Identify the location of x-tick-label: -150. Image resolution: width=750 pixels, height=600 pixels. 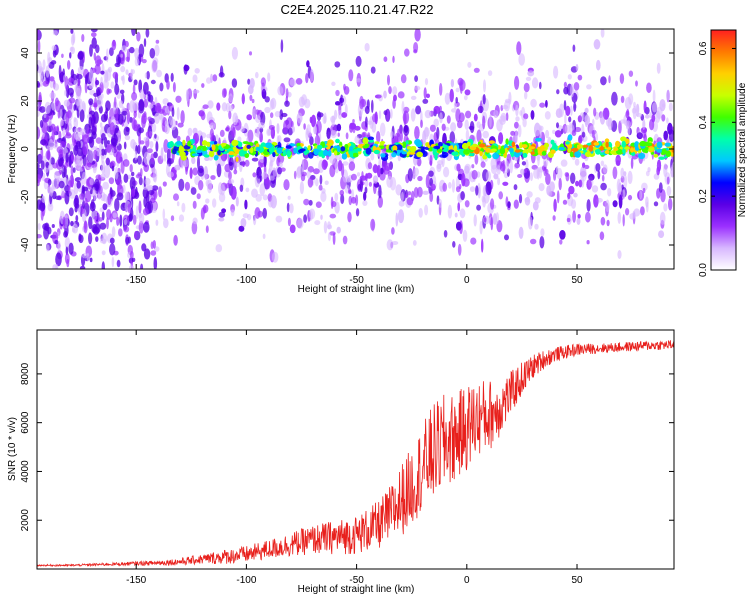
(136, 280).